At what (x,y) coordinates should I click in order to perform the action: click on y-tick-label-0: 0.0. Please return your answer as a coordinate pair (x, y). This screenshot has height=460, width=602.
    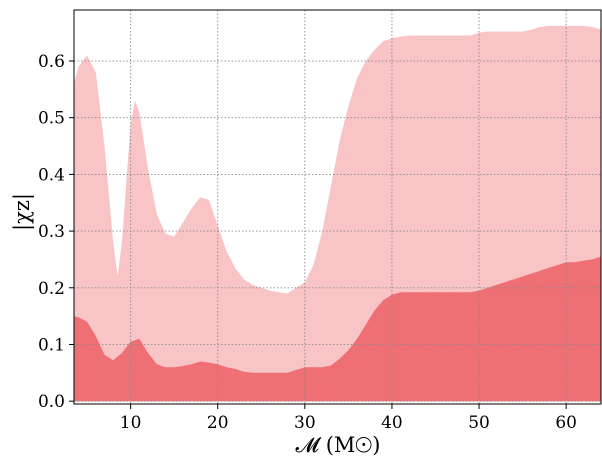
    Looking at the image, I should click on (51, 402).